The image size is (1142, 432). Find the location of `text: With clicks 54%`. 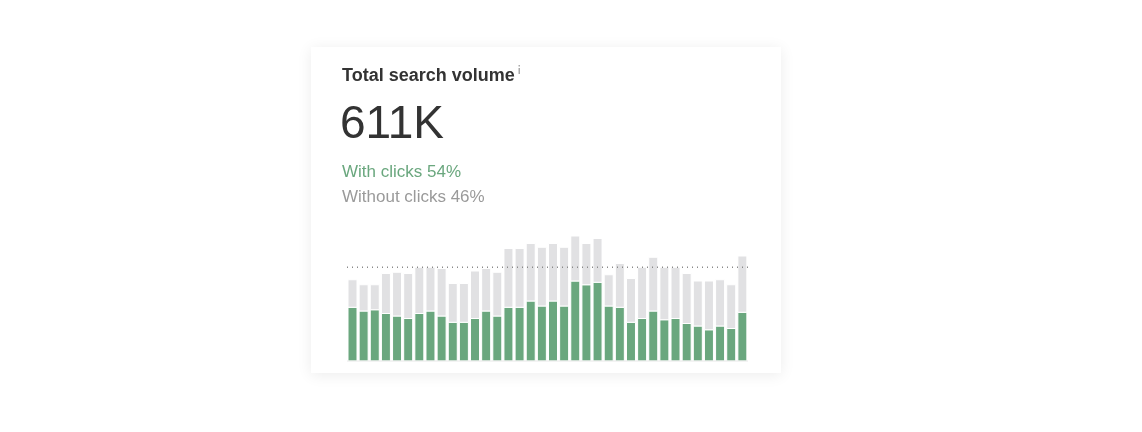

text: With clicks 54% is located at coordinates (402, 172).